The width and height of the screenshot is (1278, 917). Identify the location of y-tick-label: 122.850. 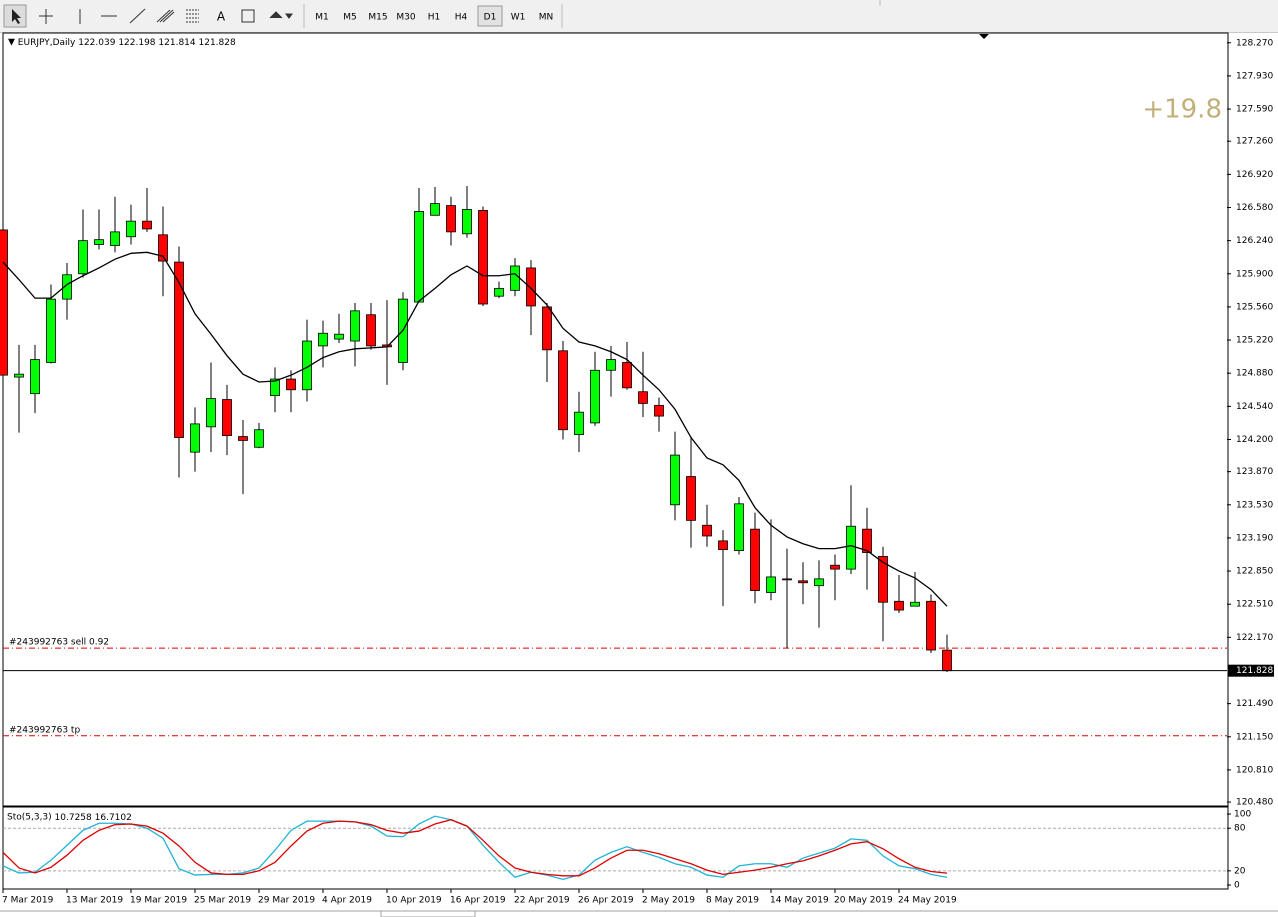
(1254, 572).